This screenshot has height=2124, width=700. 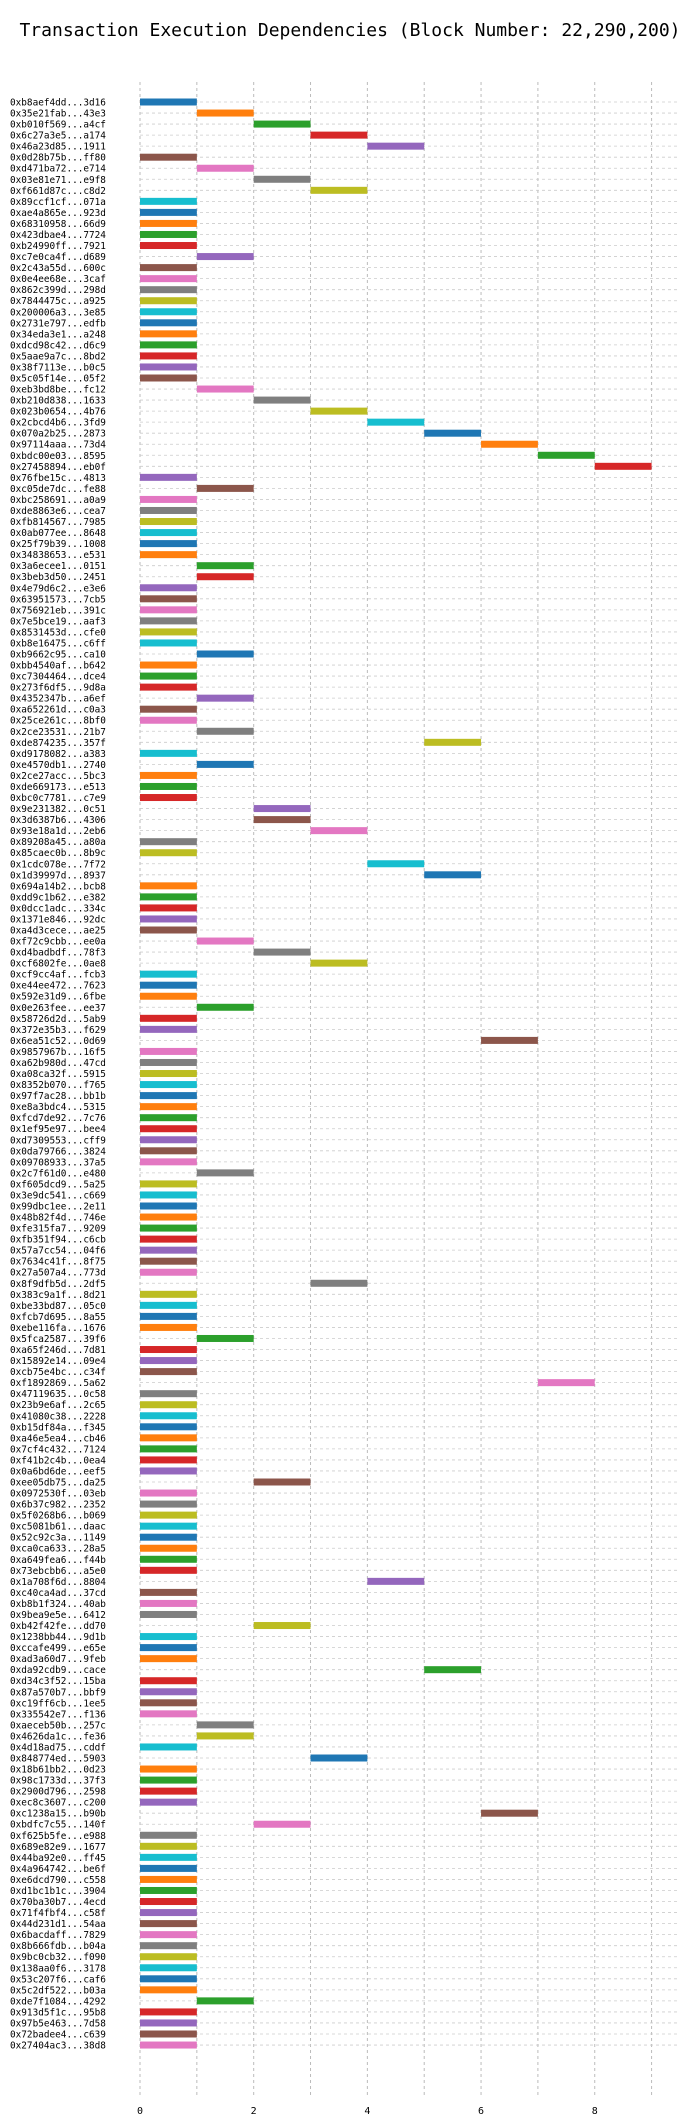 What do you see at coordinates (58, 908) in the screenshot?
I see `y-tick-label: 0x0dcc1adc...334c` at bounding box center [58, 908].